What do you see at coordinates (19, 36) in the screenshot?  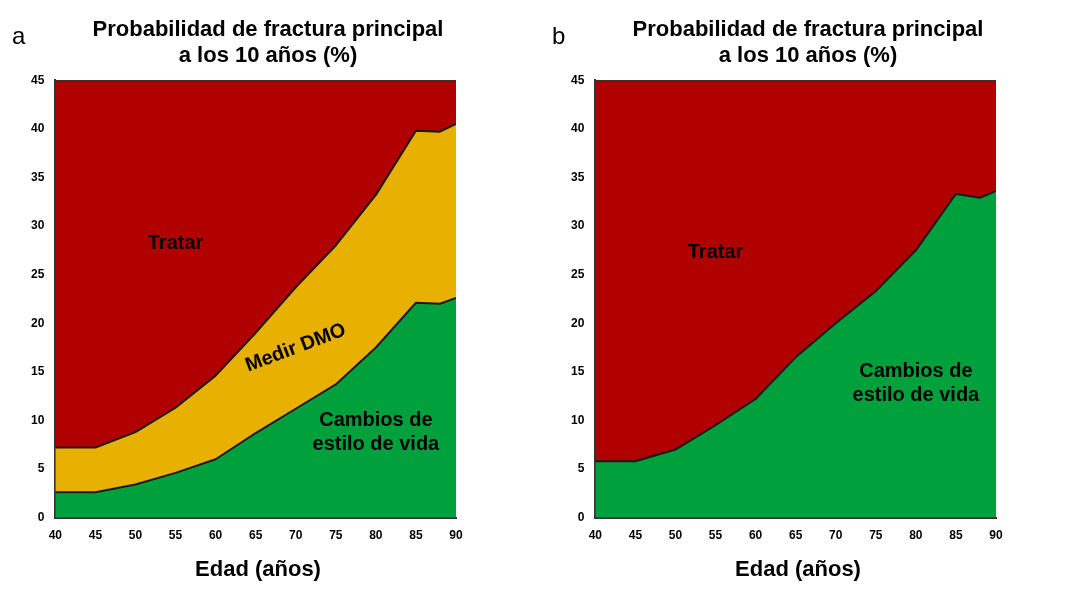 I see `text: a` at bounding box center [19, 36].